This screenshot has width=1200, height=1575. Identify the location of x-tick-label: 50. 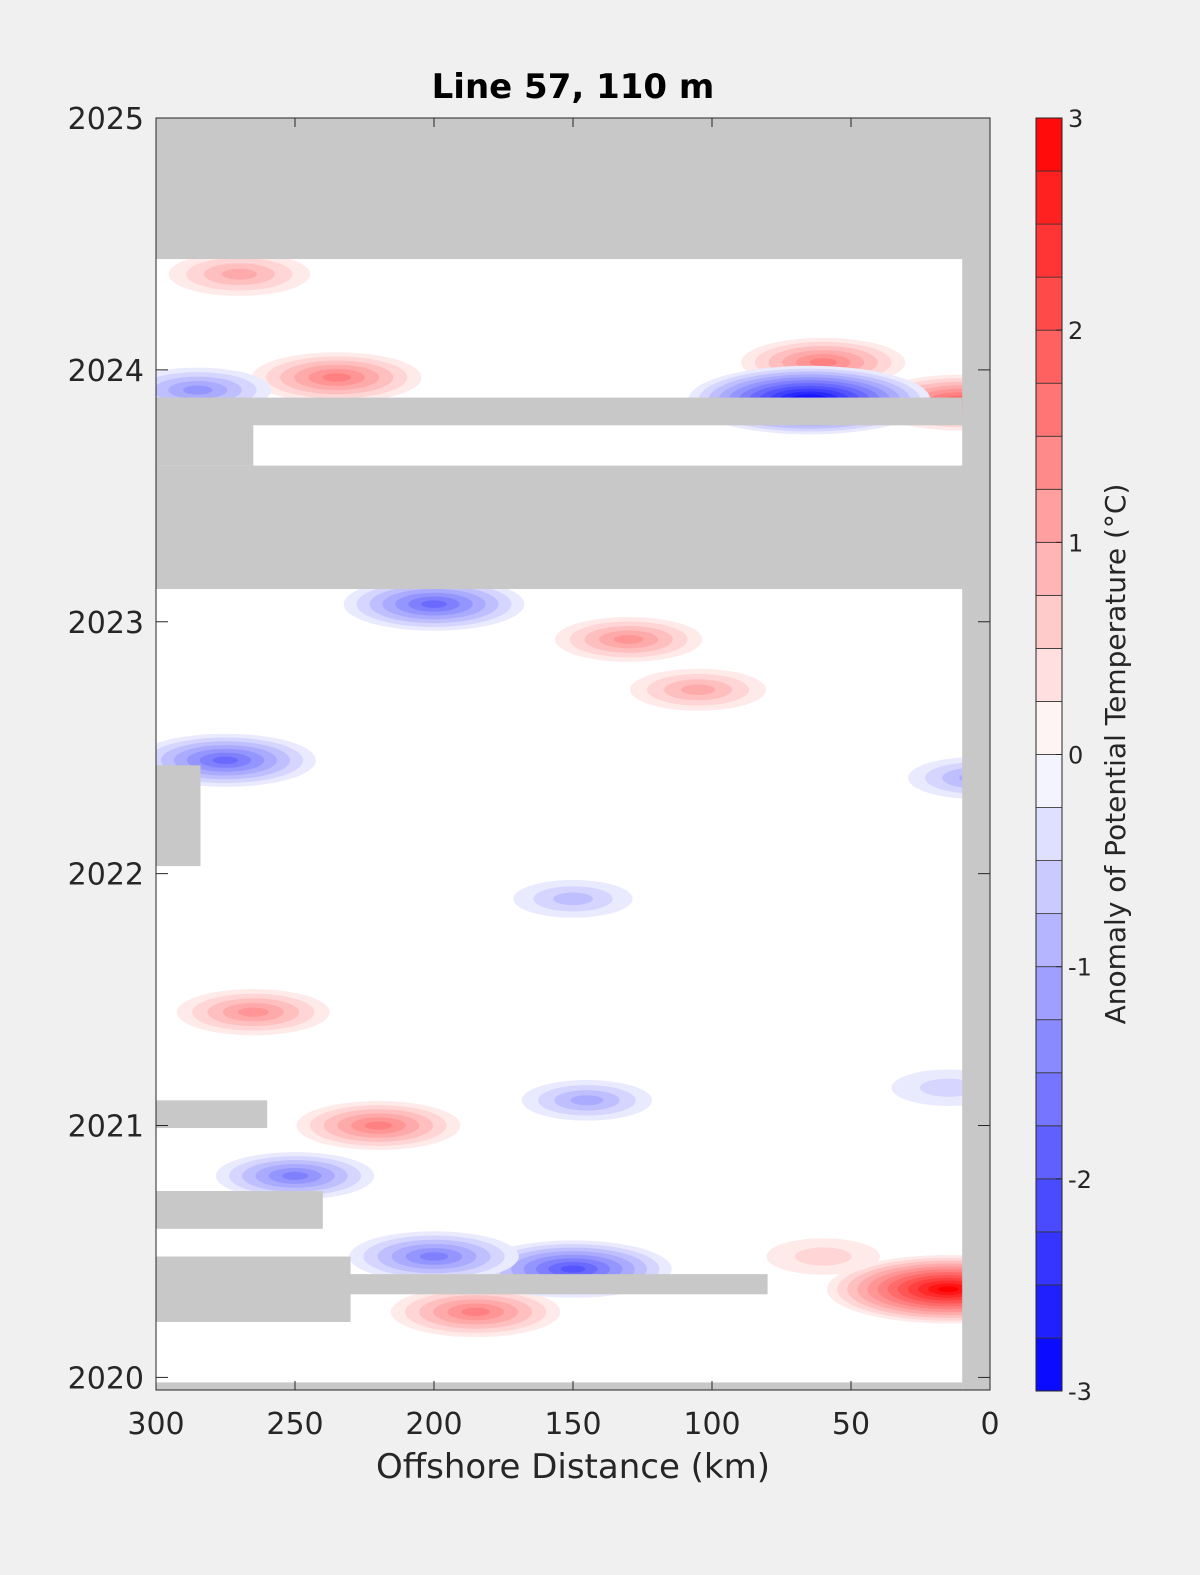
(851, 1424).